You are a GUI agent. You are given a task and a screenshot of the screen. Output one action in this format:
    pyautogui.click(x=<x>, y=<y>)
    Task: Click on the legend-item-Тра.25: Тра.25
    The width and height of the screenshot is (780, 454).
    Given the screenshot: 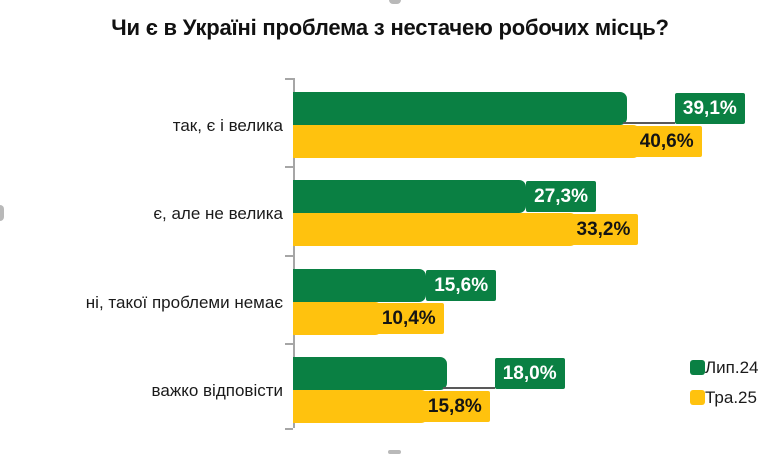 What is the action you would take?
    pyautogui.click(x=724, y=397)
    